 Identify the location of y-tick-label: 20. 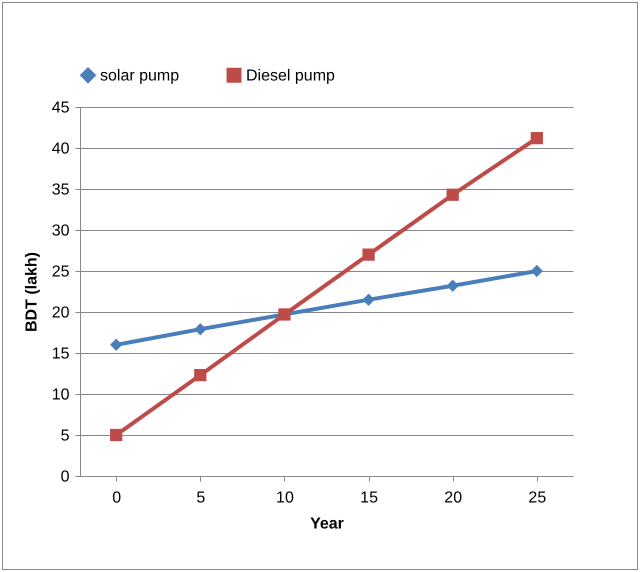
(61, 313).